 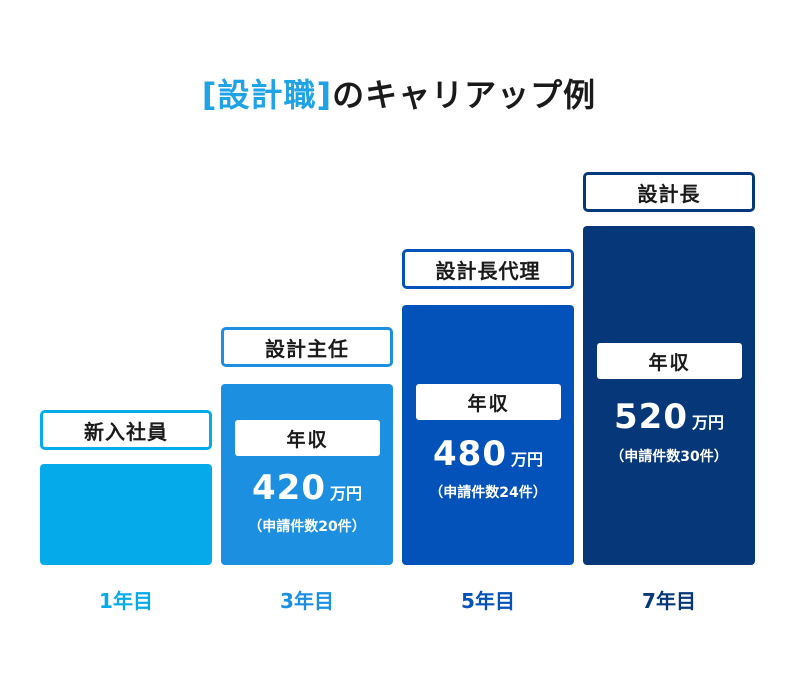 I want to click on salary-number-7: 520, so click(x=651, y=417).